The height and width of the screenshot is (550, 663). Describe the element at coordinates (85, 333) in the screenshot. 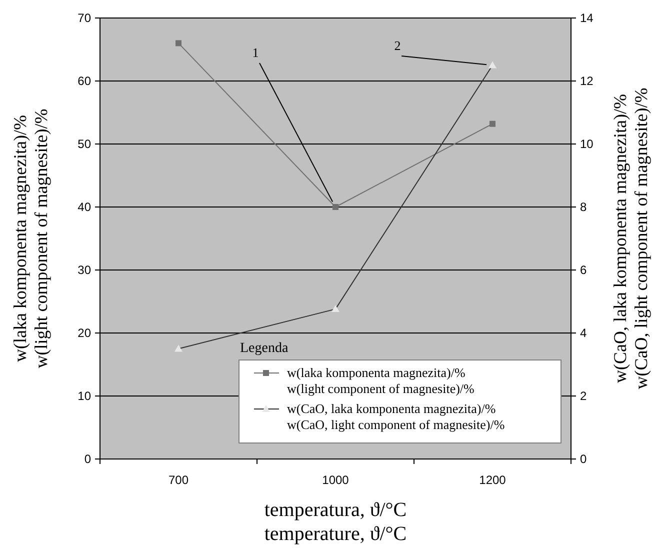

I see `y-tick-label: 20` at that location.